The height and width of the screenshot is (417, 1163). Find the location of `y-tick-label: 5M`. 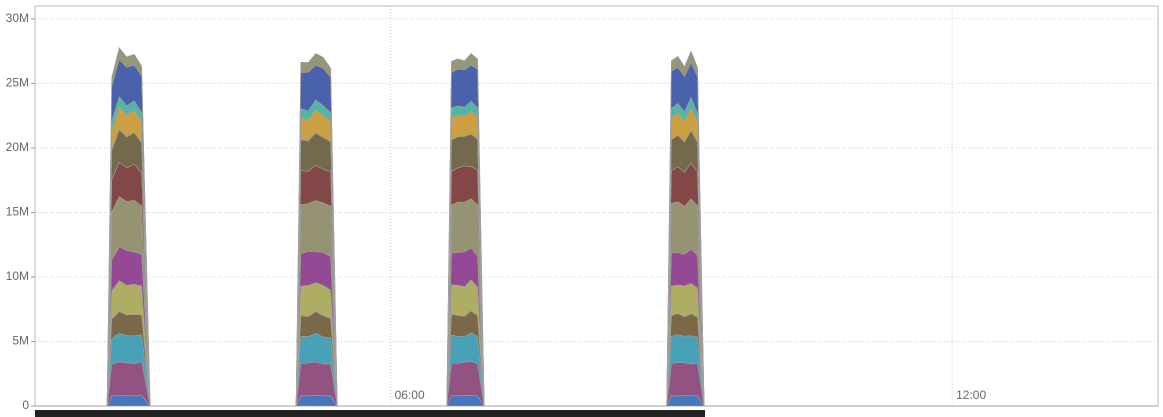

y-tick-label: 5M is located at coordinates (20, 341).